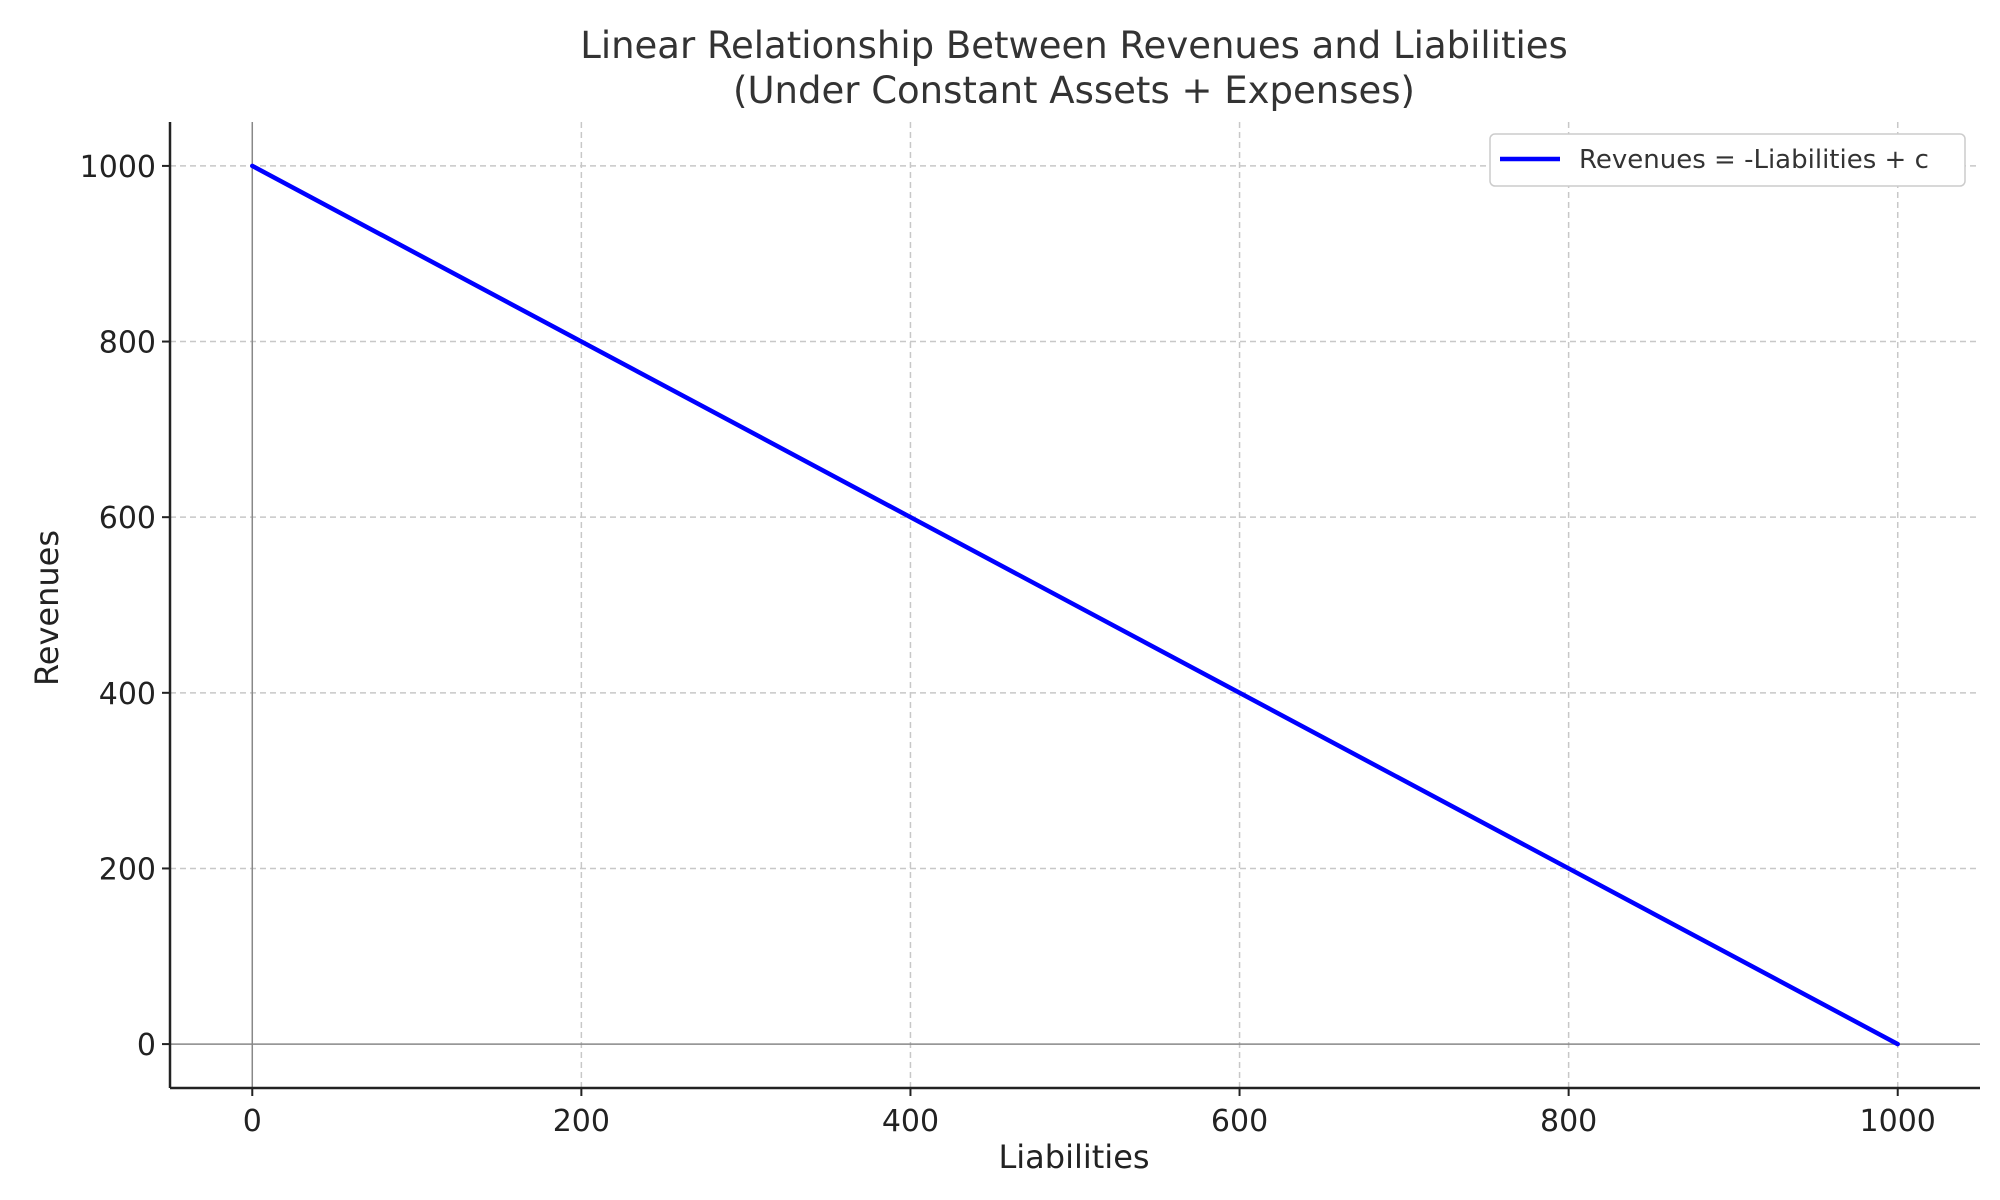 This screenshot has width=2000, height=1200. I want to click on y-tick-label: 400, so click(127, 694).